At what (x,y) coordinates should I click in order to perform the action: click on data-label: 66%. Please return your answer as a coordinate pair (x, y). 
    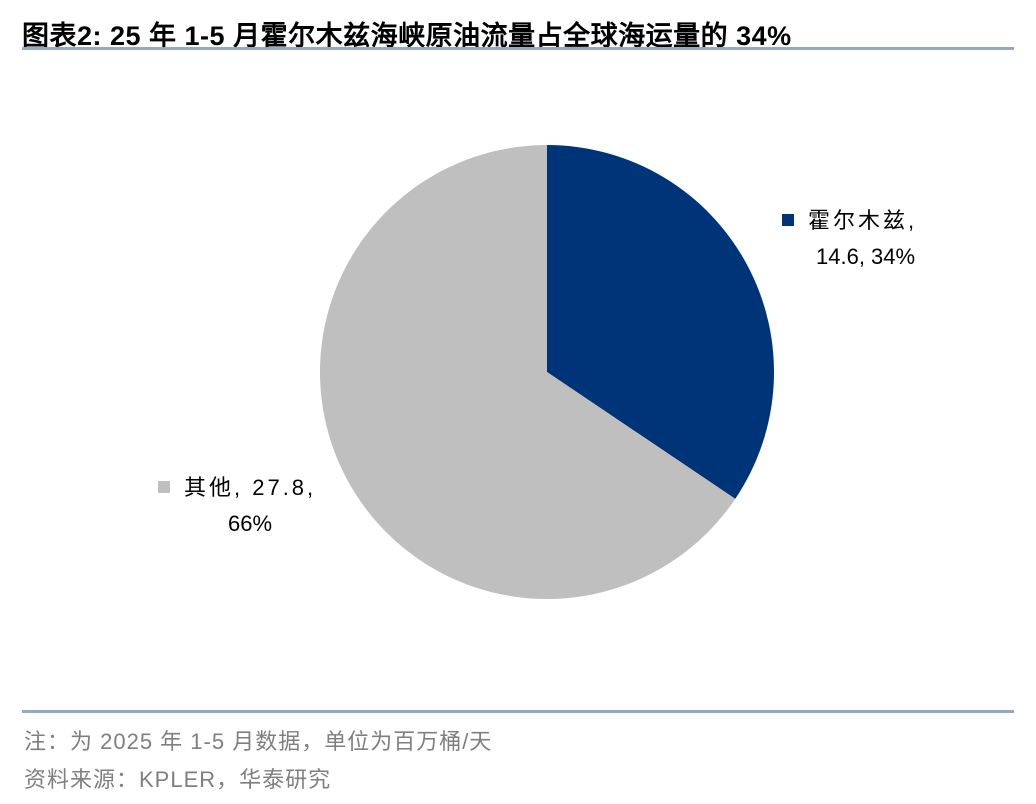
    Looking at the image, I should click on (250, 523).